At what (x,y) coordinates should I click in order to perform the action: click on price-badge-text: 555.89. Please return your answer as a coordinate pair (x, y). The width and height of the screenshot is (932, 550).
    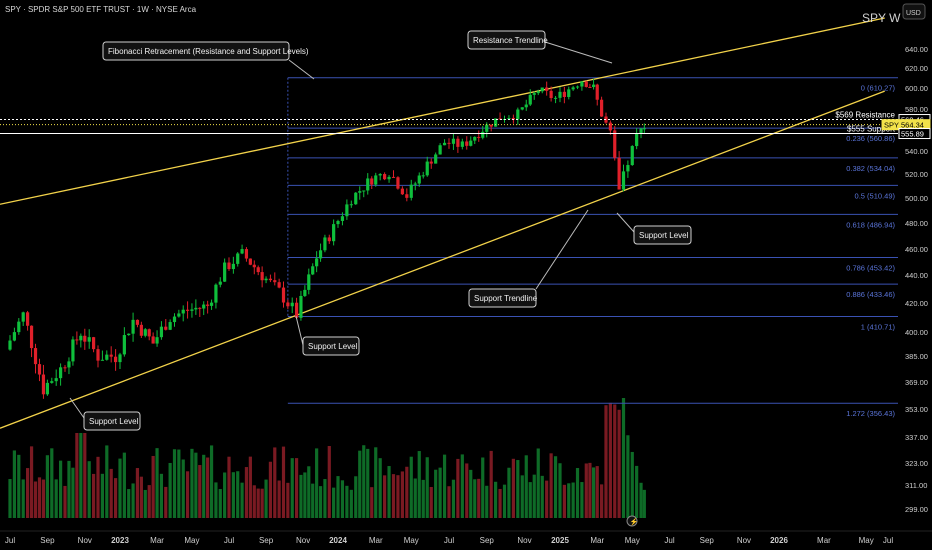
    Looking at the image, I should click on (912, 134).